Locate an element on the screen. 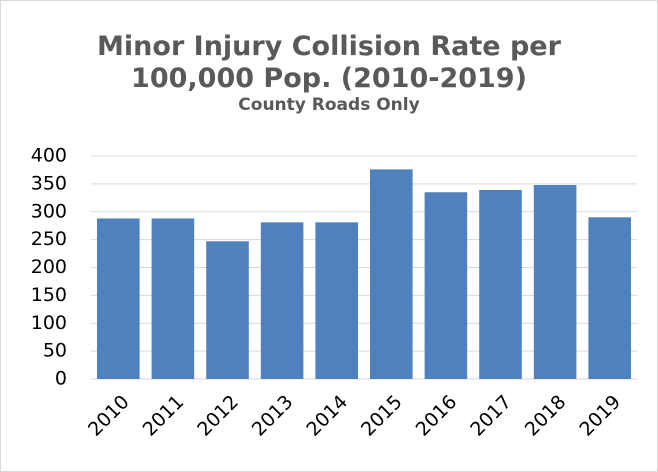  y-tick-label: 100 is located at coordinates (49, 323).